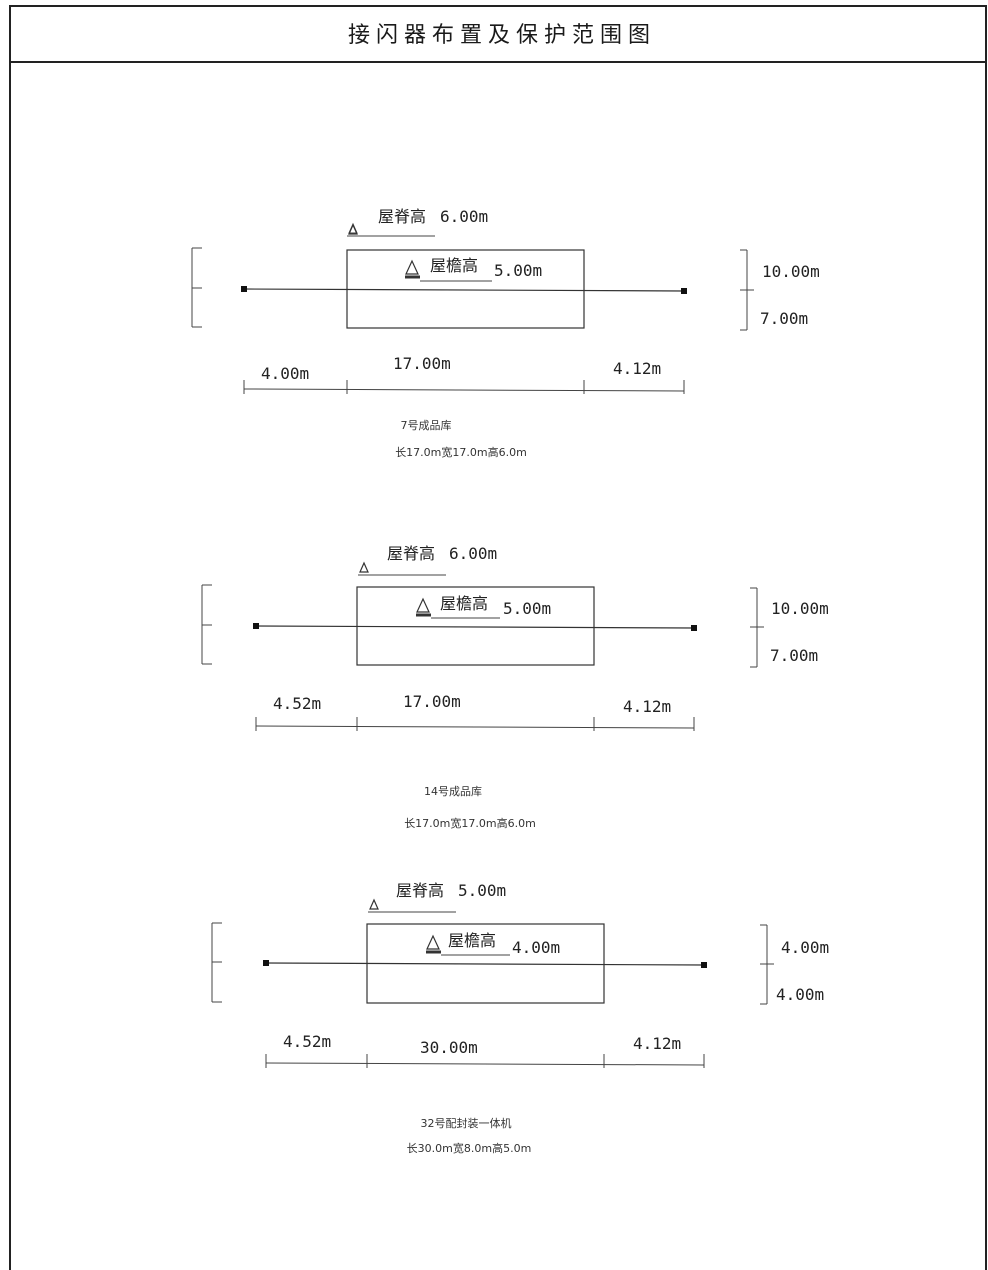 This screenshot has height=1270, width=988. What do you see at coordinates (505, 333) in the screenshot?
I see `diagram-warehouse-7: 屋脊高 6.00m 屋檐高 5.00m 10.00m 7.00m 4.00m` at bounding box center [505, 333].